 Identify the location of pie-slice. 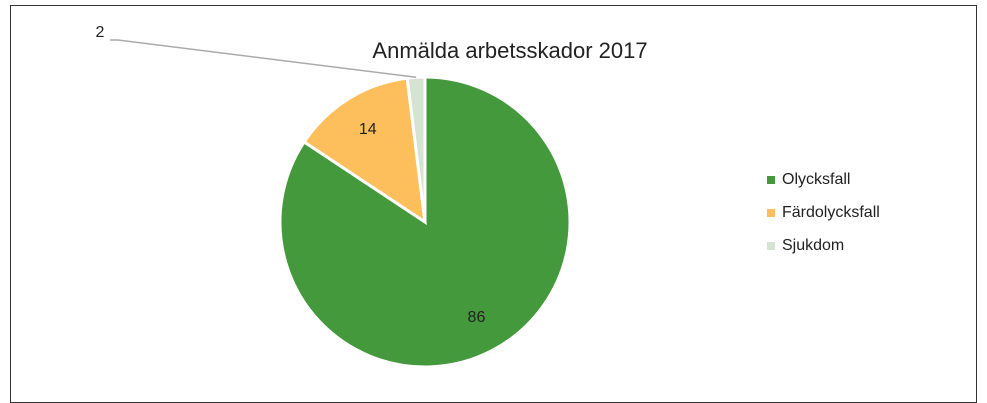
(364, 151).